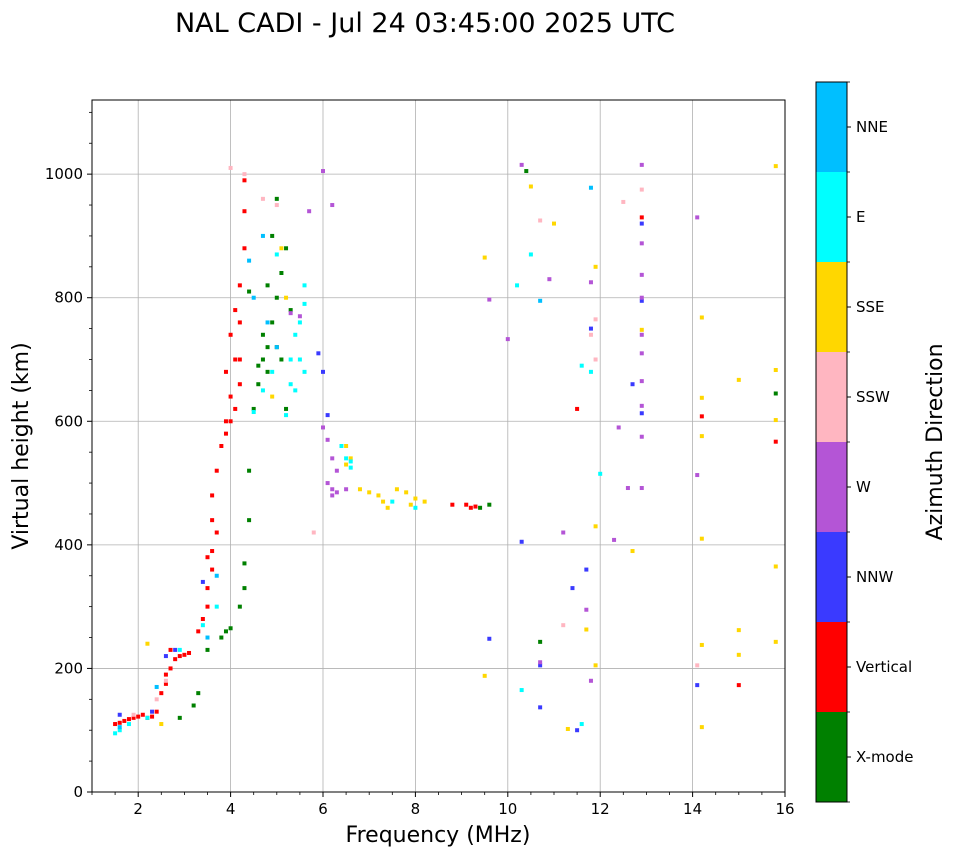 The image size is (958, 857). I want to click on colorbar-tick-label: Vertical, so click(884, 667).